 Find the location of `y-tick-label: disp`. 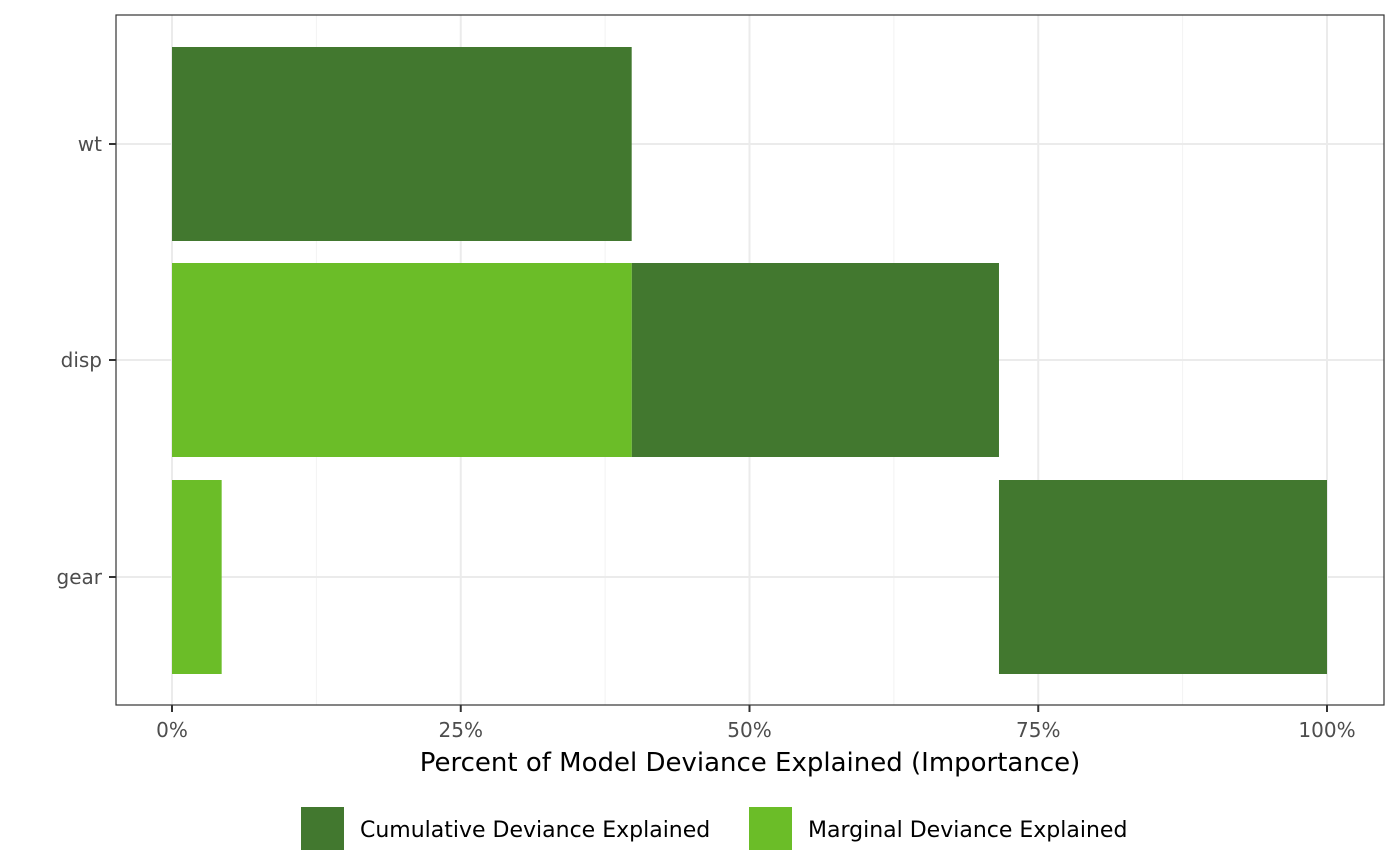

y-tick-label: disp is located at coordinates (81, 360).